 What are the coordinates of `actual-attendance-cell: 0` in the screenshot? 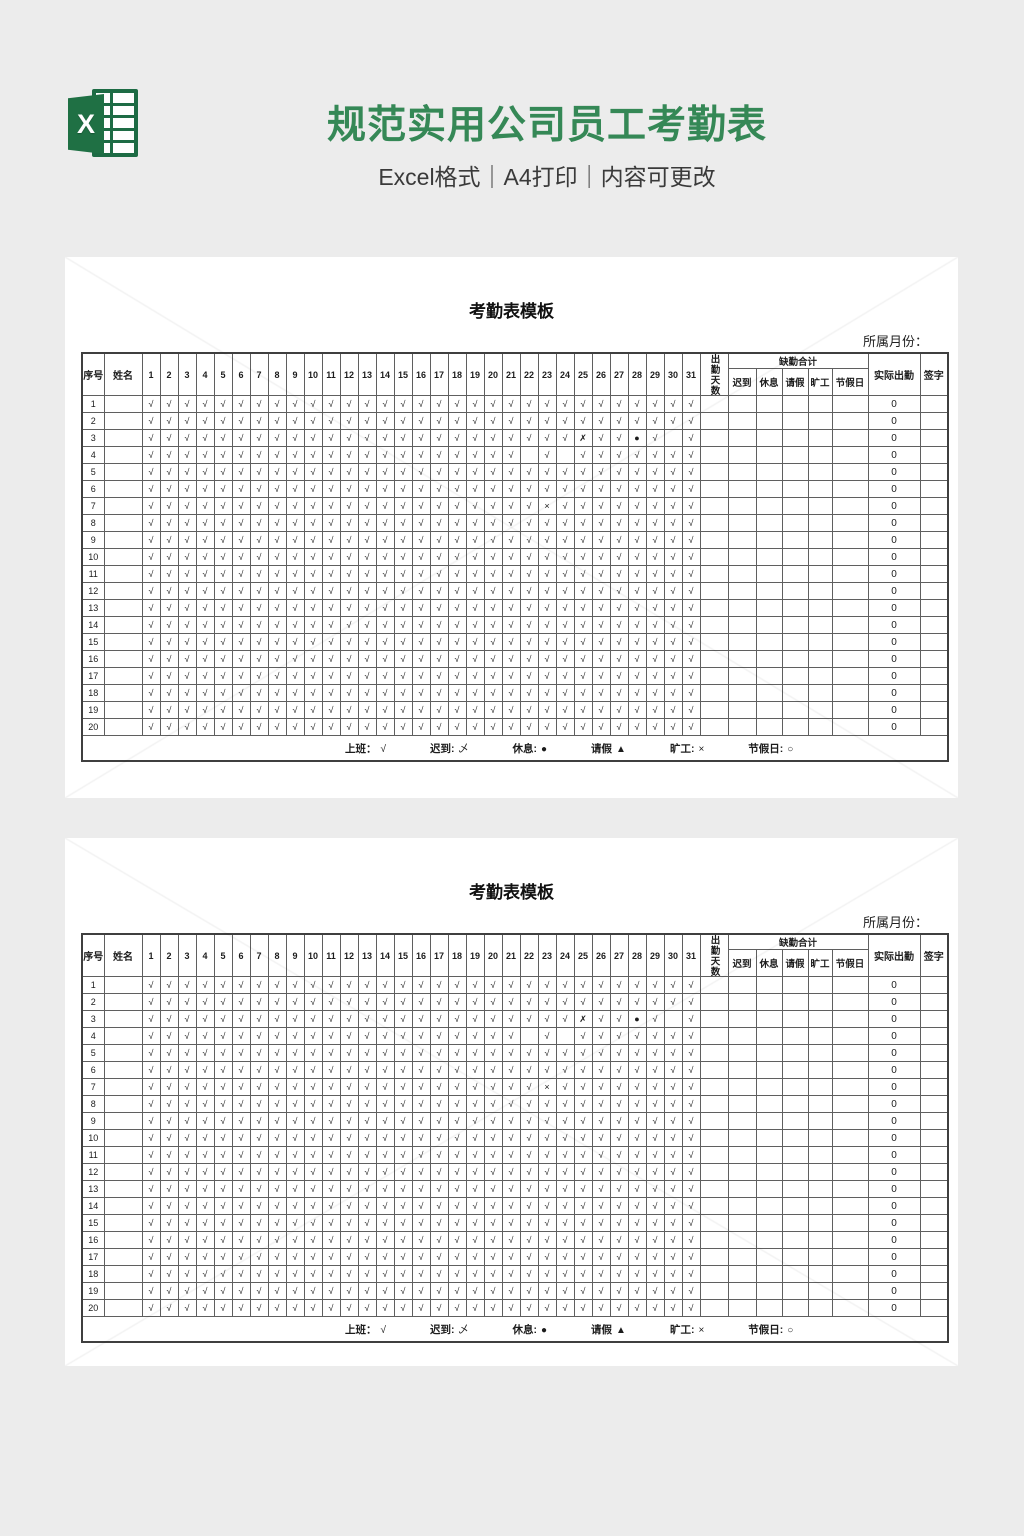 It's located at (894, 506).